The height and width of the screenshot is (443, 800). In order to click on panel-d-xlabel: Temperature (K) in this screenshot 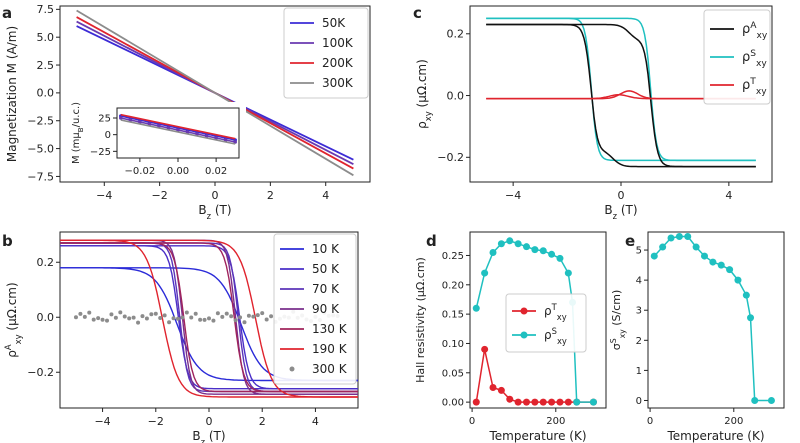, I will do `click(537, 436)`.